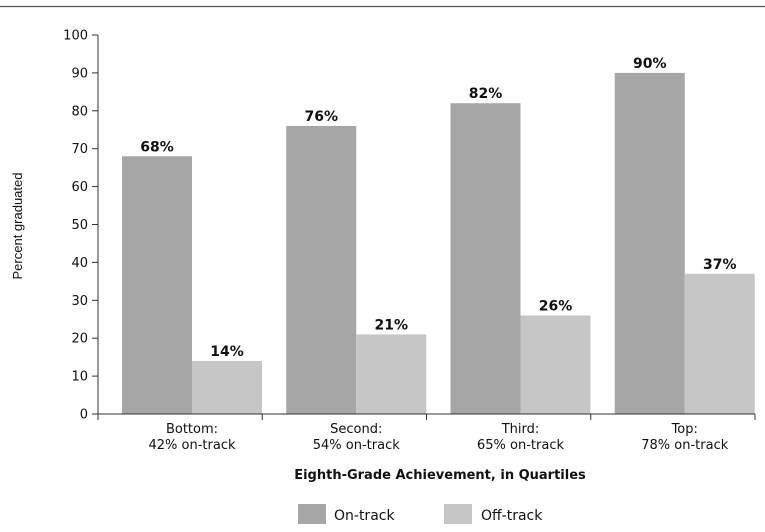  What do you see at coordinates (79, 377) in the screenshot?
I see `y-tick-label: 10` at bounding box center [79, 377].